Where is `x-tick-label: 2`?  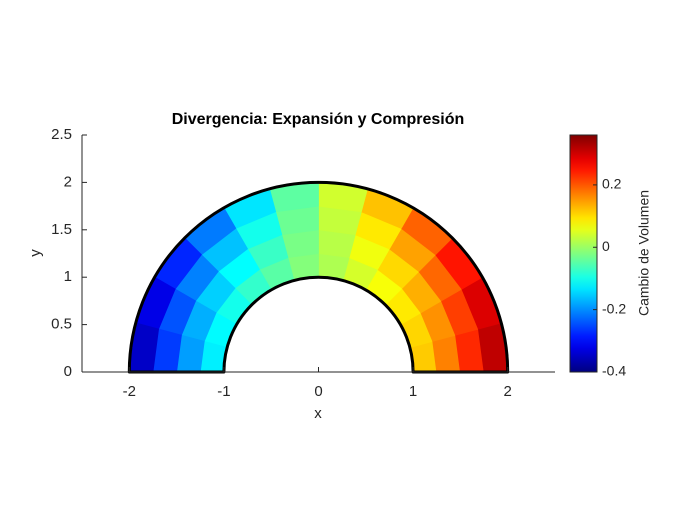 x-tick-label: 2 is located at coordinates (508, 391).